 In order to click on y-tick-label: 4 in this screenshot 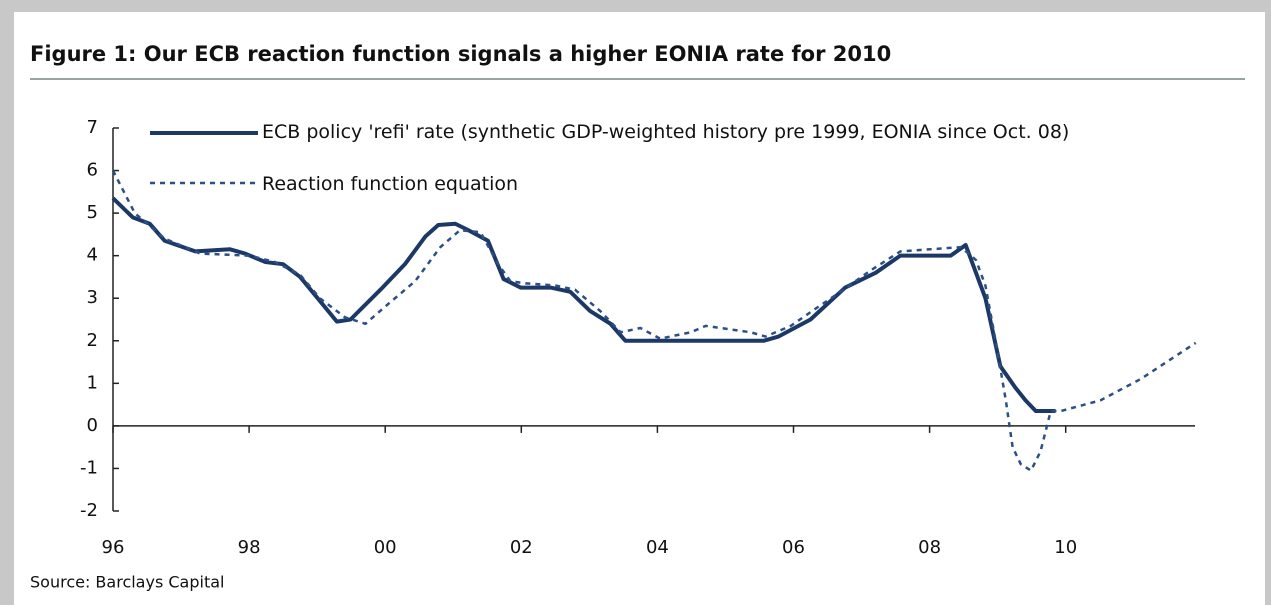, I will do `click(92, 255)`.